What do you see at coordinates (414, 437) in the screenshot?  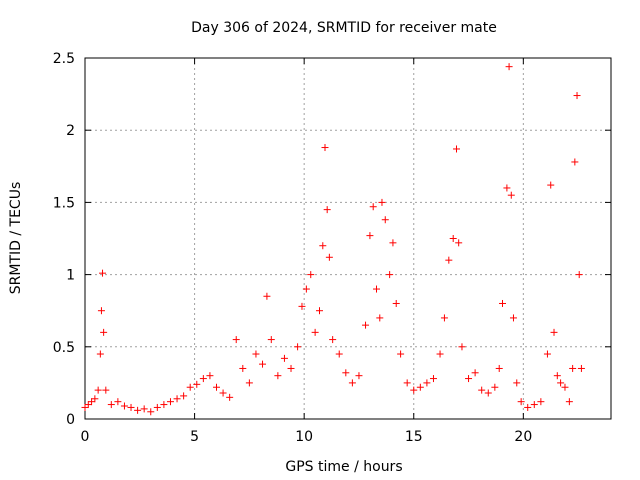 I see `x-tick-label-3: 15` at bounding box center [414, 437].